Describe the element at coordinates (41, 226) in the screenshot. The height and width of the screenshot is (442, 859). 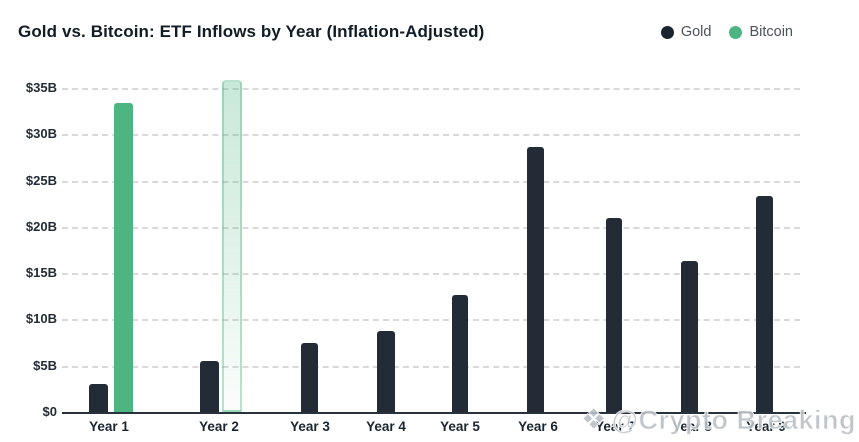
I see `y-tick-label: $20B` at that location.